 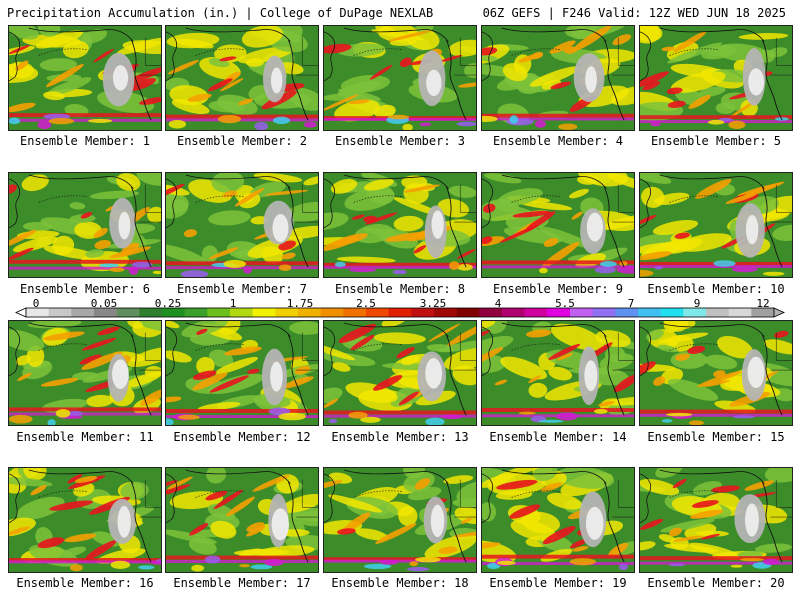 I want to click on ensemble-member-label: Ensemble Member: 1, so click(x=85, y=141).